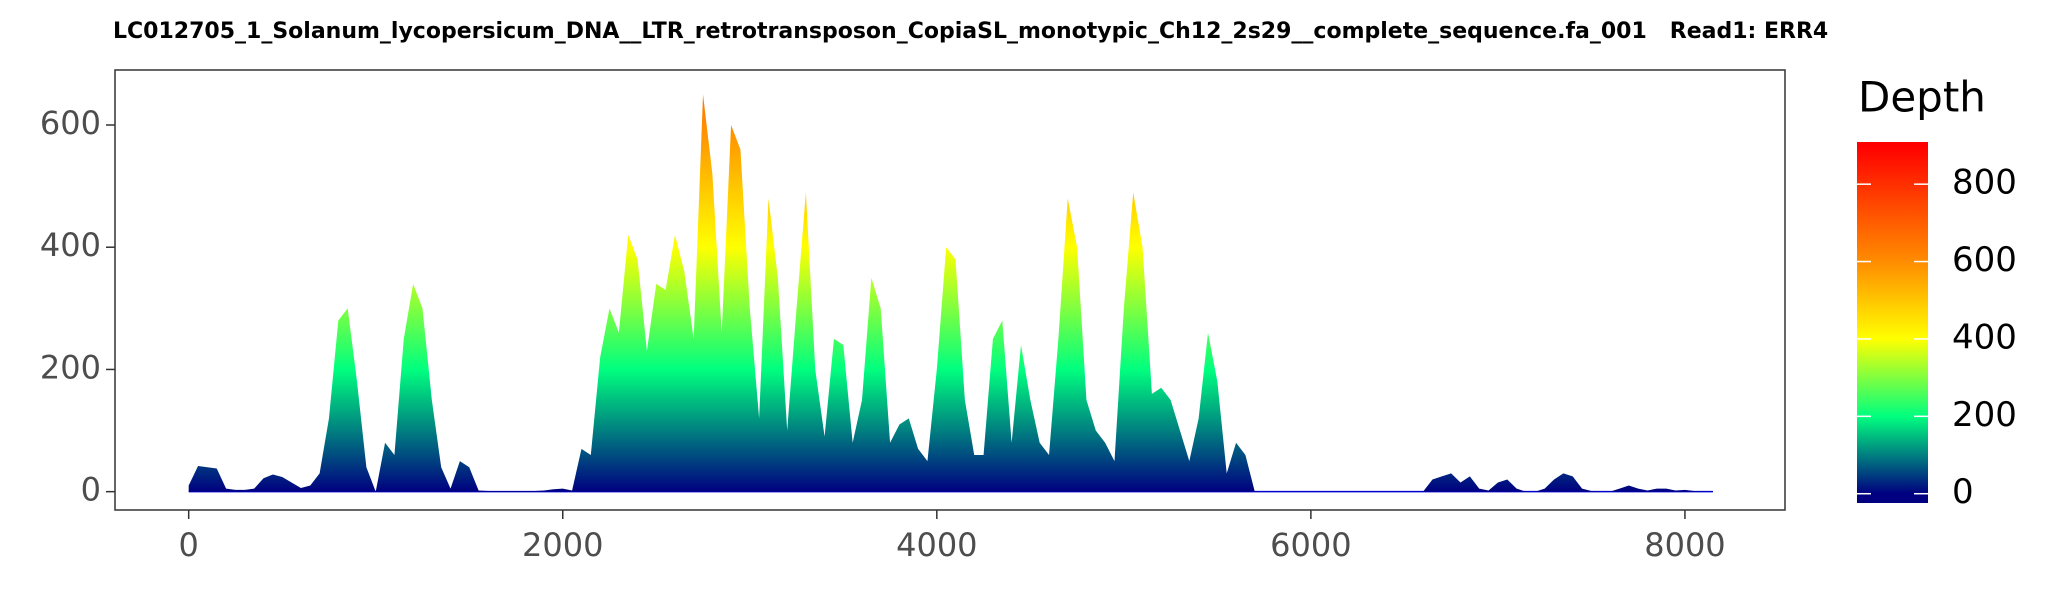 The width and height of the screenshot is (2066, 590). What do you see at coordinates (70, 367) in the screenshot?
I see `y-tick-label: 200` at bounding box center [70, 367].